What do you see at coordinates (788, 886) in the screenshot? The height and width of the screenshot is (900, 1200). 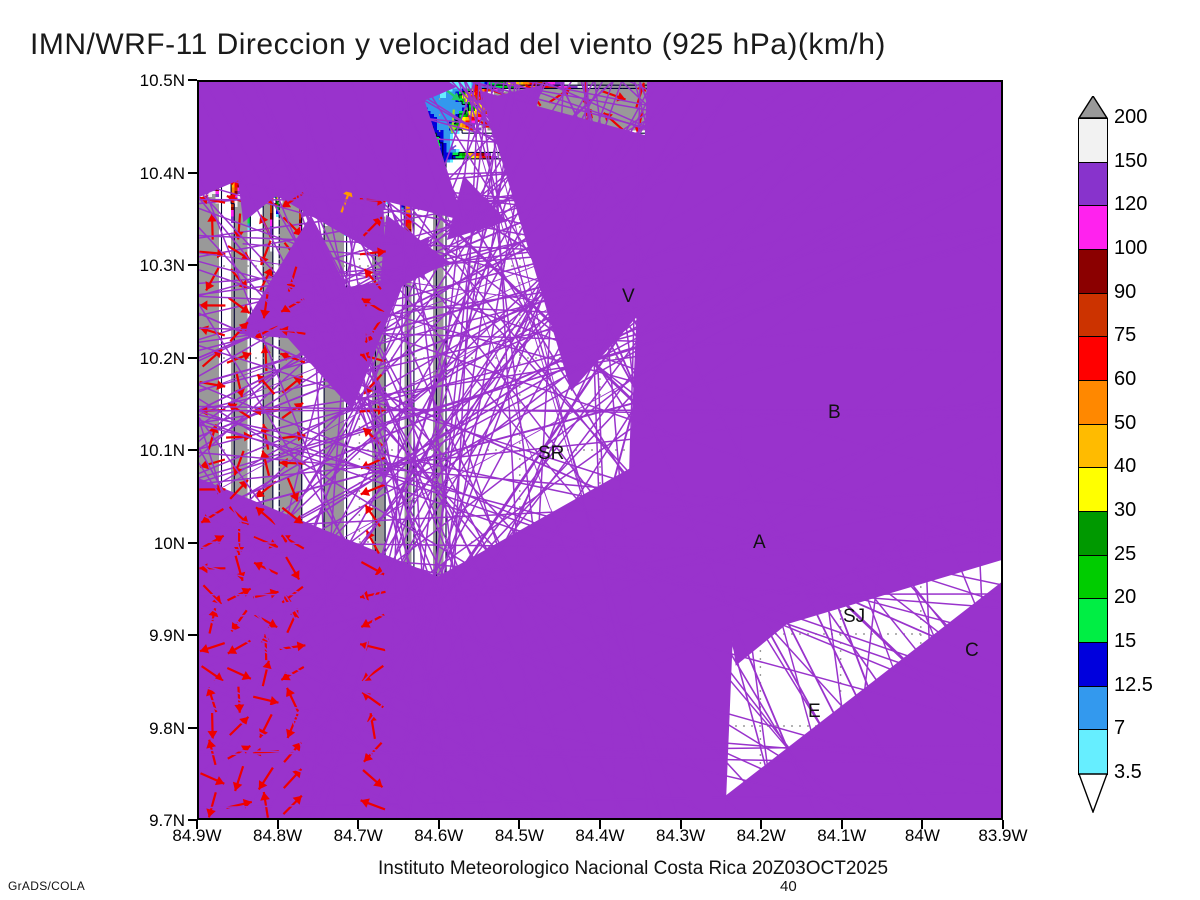 I see `footer-page-number: 40` at bounding box center [788, 886].